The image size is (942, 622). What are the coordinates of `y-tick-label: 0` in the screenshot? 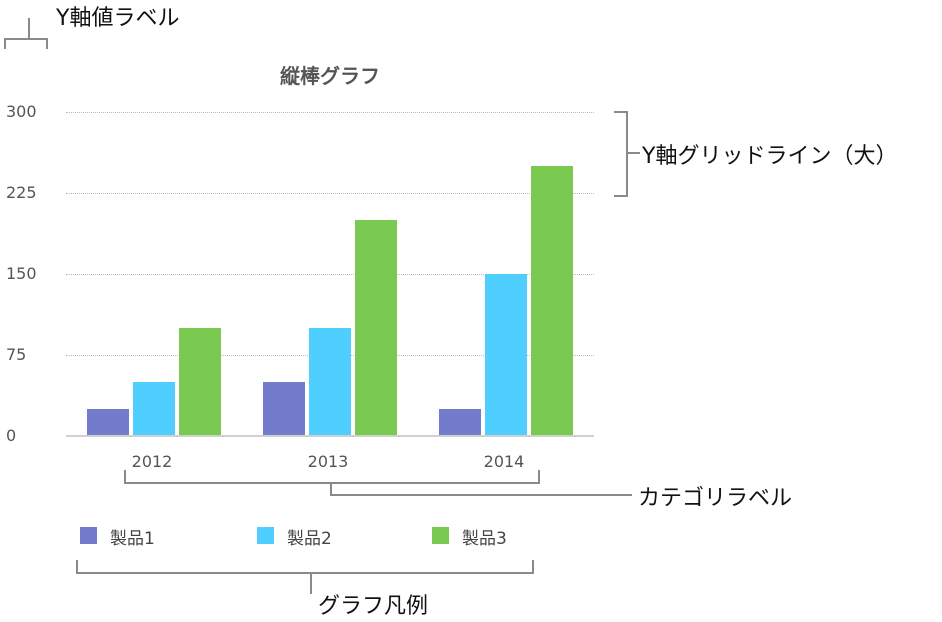 It's located at (11, 435).